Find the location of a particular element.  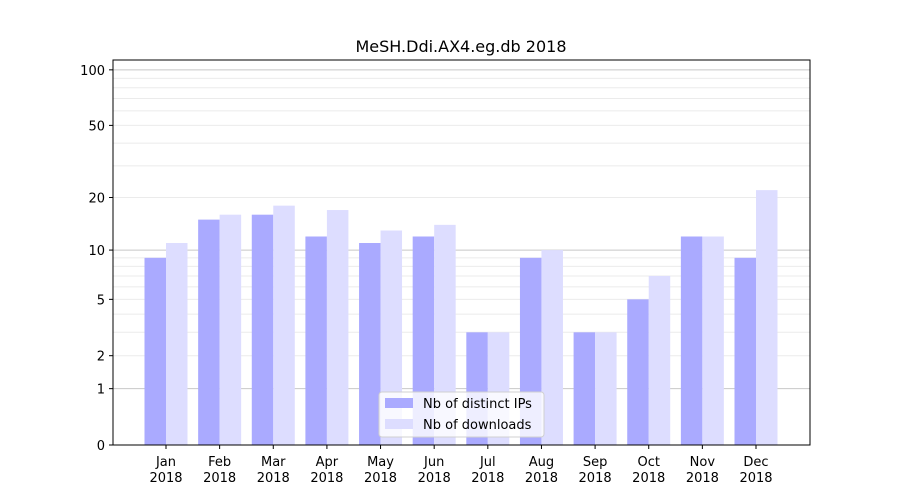

x-tick-label: Jan 2018 is located at coordinates (165, 470).